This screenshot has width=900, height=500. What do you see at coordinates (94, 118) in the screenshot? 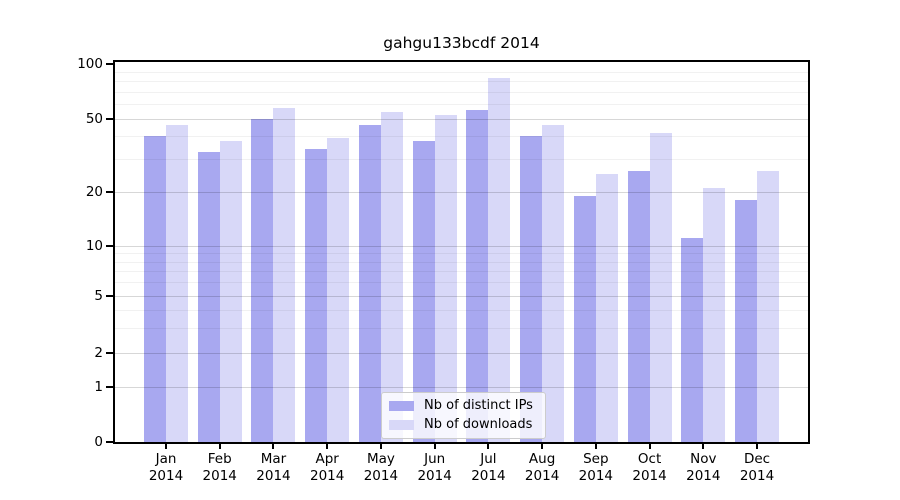
I see `y-tick-label-50: 50` at bounding box center [94, 118].